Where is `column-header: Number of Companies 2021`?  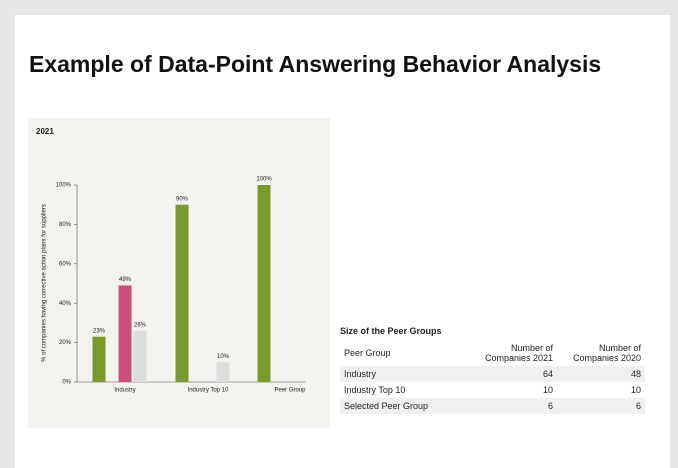
column-header: Number of Companies 2021 is located at coordinates (518, 353).